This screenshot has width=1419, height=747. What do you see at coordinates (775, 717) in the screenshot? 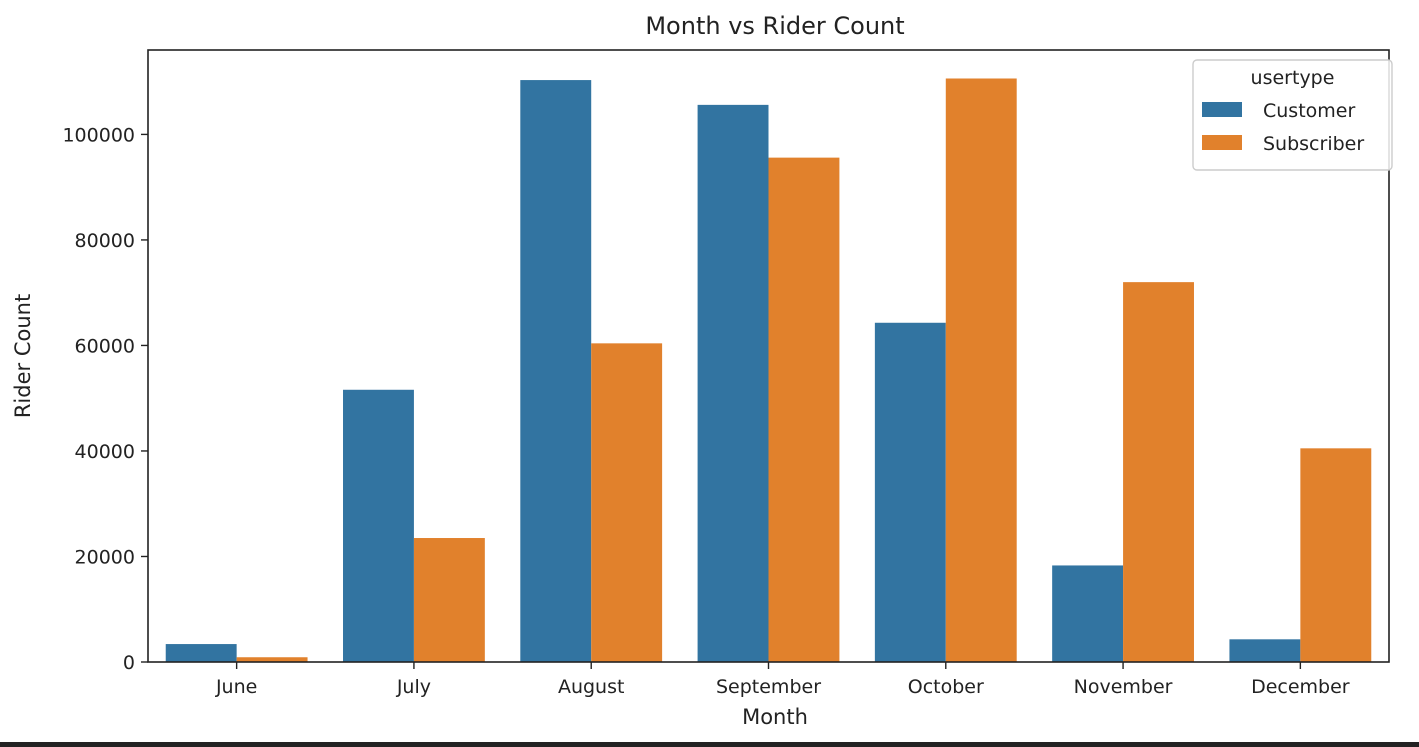
I see `x-axis-label: Month` at bounding box center [775, 717].